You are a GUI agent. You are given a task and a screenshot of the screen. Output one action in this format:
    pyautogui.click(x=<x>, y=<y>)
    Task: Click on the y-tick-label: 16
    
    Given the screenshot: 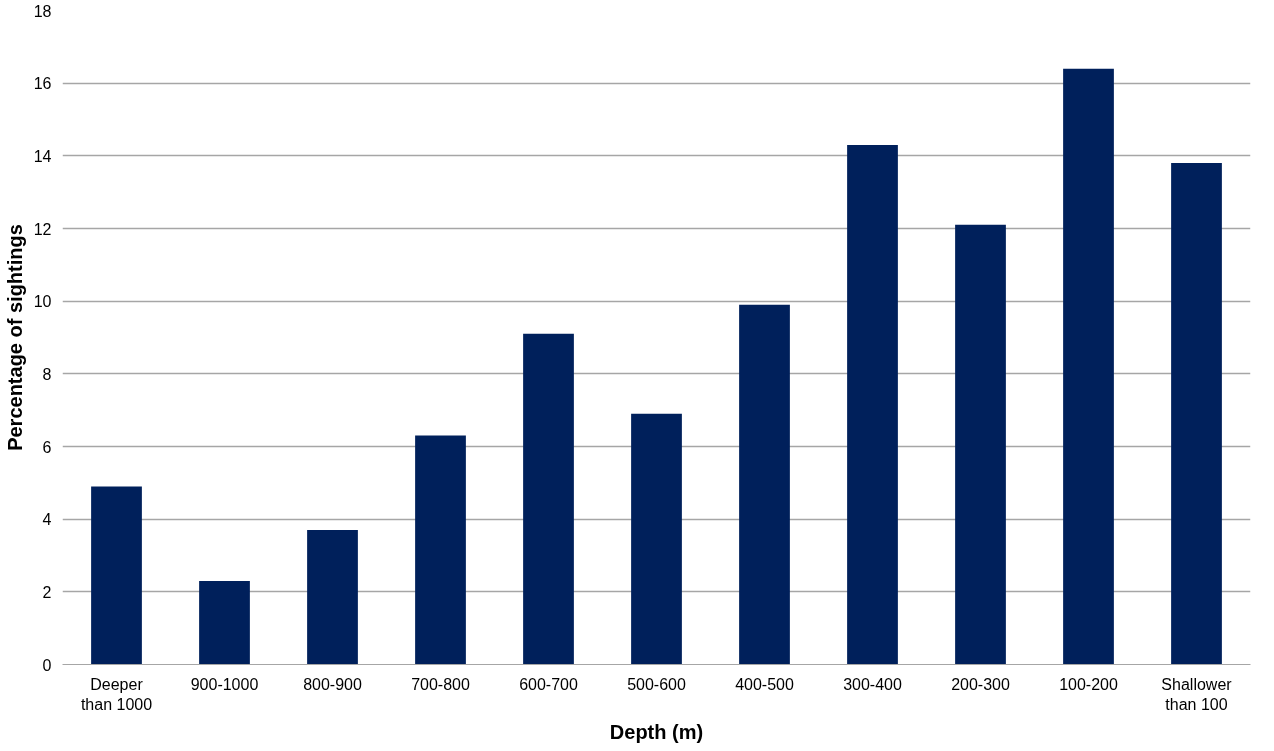 What is the action you would take?
    pyautogui.click(x=42, y=84)
    